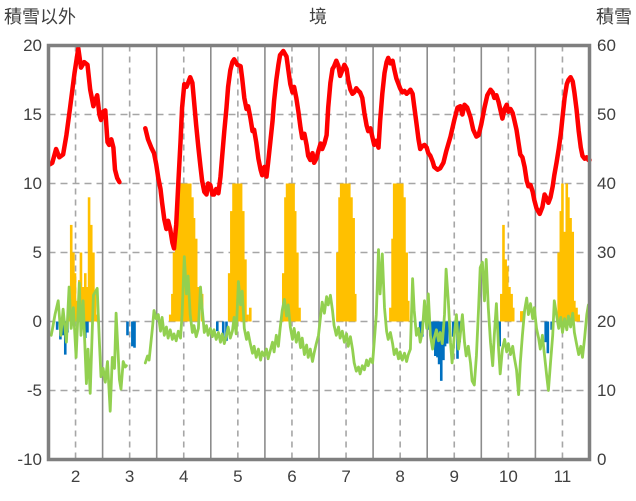  What do you see at coordinates (606, 252) in the screenshot?
I see `right-axis-tick: 30` at bounding box center [606, 252].